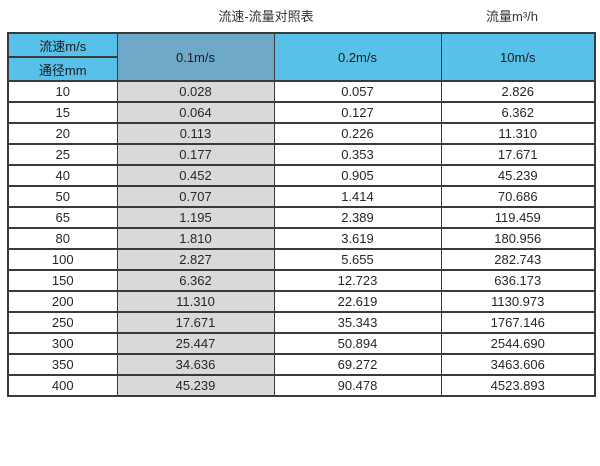 Image resolution: width=600 pixels, height=466 pixels. What do you see at coordinates (62, 217) in the screenshot?
I see `diameter-cell: 65` at bounding box center [62, 217].